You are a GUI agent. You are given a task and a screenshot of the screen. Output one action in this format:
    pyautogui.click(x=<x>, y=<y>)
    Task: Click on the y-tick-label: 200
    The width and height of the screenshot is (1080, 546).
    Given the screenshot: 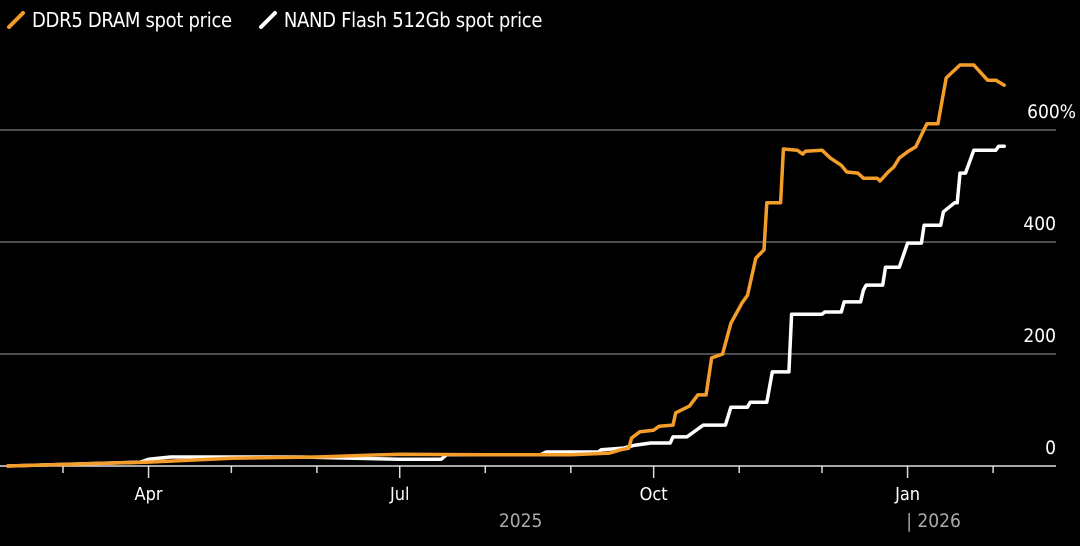 What is the action you would take?
    pyautogui.click(x=1039, y=336)
    